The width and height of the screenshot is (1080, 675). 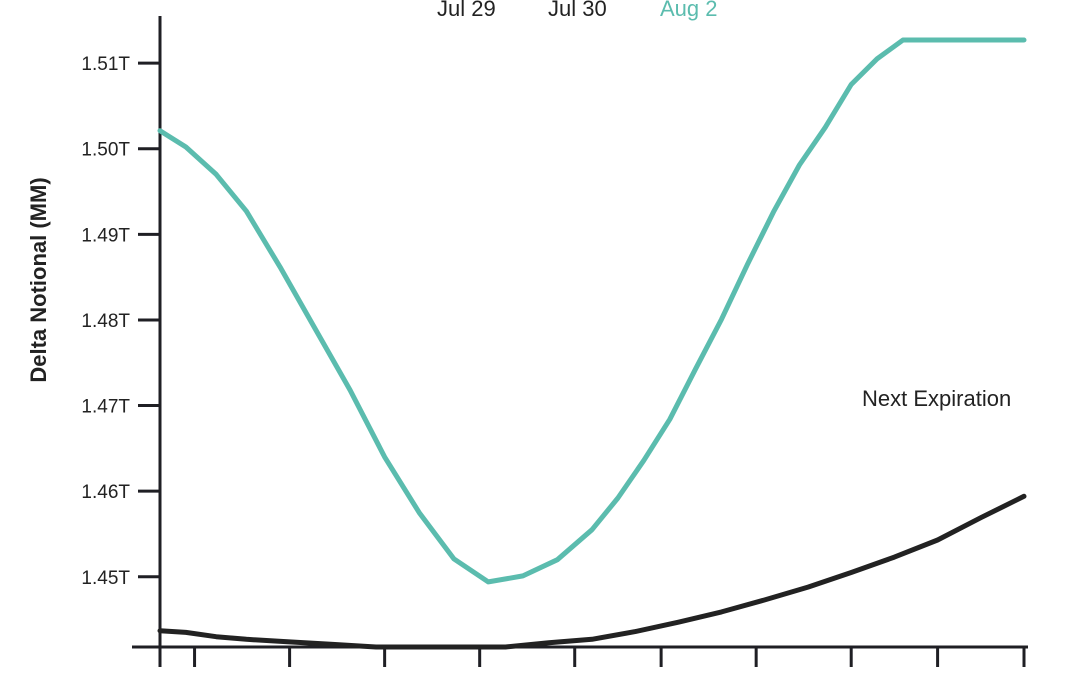 I want to click on next-expiration-annotation: Next Expiration, so click(x=936, y=398).